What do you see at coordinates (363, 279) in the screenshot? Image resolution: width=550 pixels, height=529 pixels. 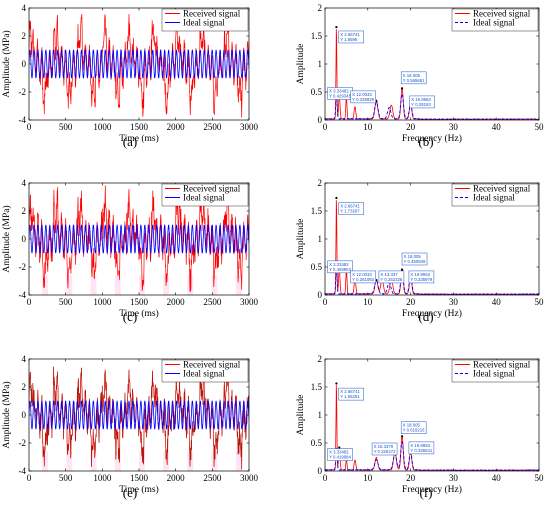 I see `datatip-text: Y 0.261083` at bounding box center [363, 279].